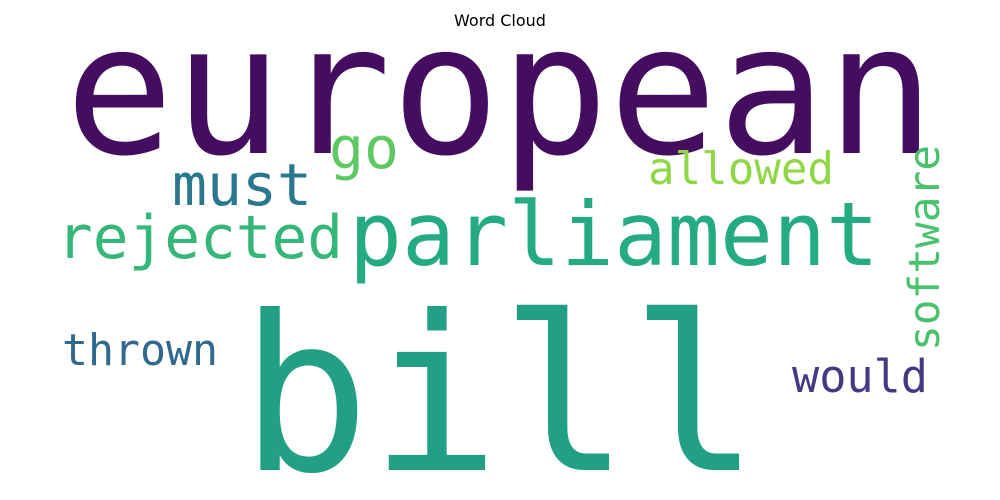  What do you see at coordinates (925, 248) in the screenshot?
I see `word-software: software` at bounding box center [925, 248].